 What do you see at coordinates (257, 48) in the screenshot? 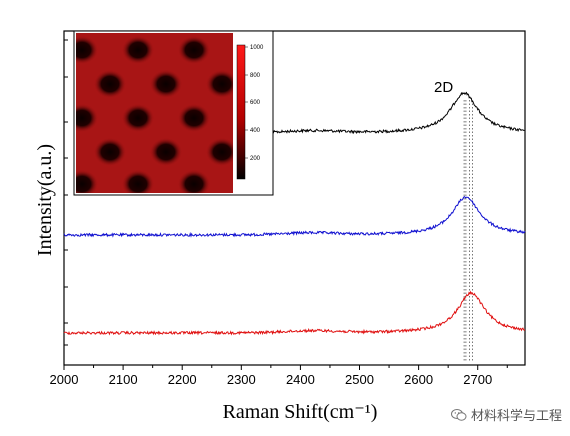
I see `colorbar-tick-label: 1000` at bounding box center [257, 48].